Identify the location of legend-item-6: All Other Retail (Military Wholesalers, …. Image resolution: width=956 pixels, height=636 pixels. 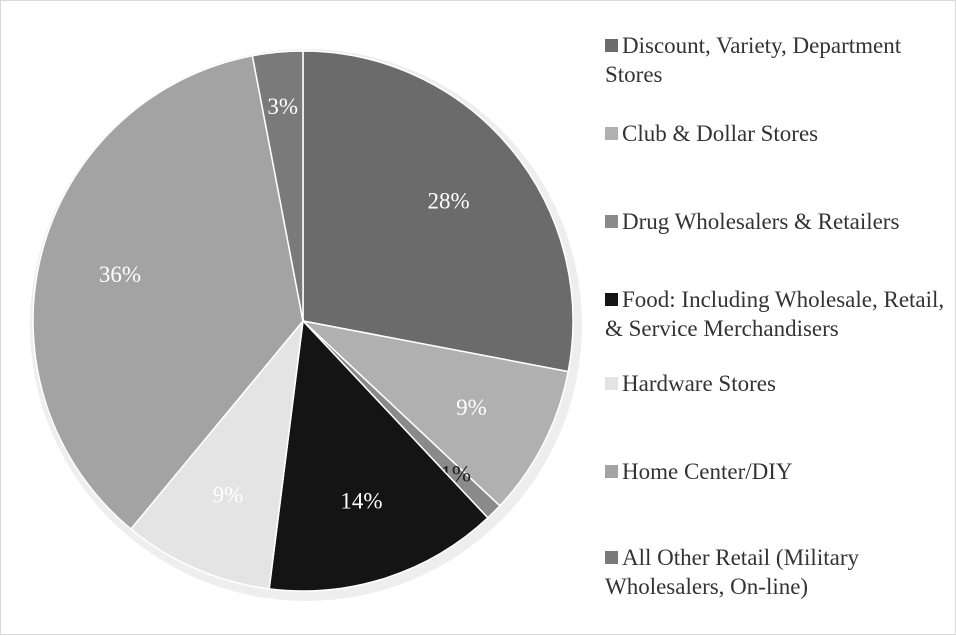
(777, 572).